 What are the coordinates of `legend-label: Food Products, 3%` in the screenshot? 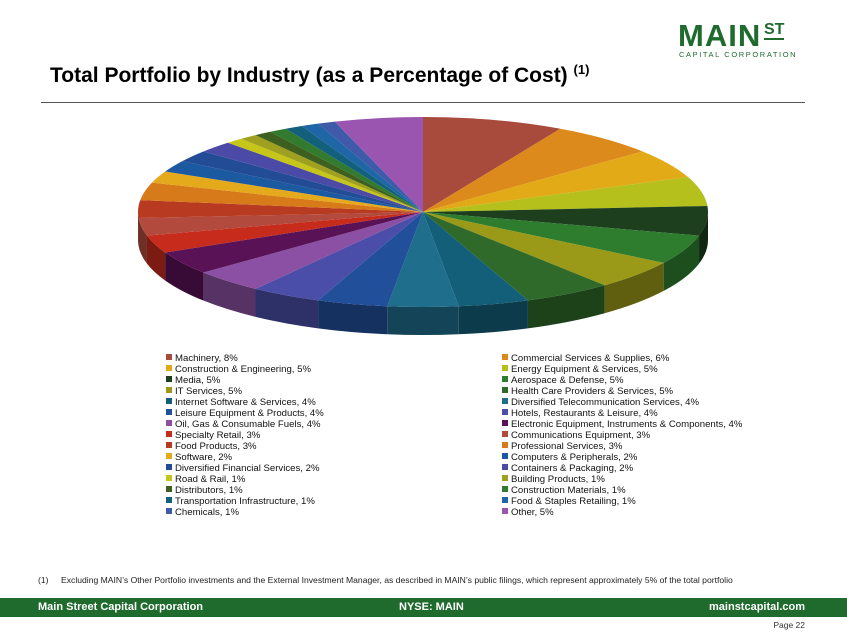 It's located at (216, 446).